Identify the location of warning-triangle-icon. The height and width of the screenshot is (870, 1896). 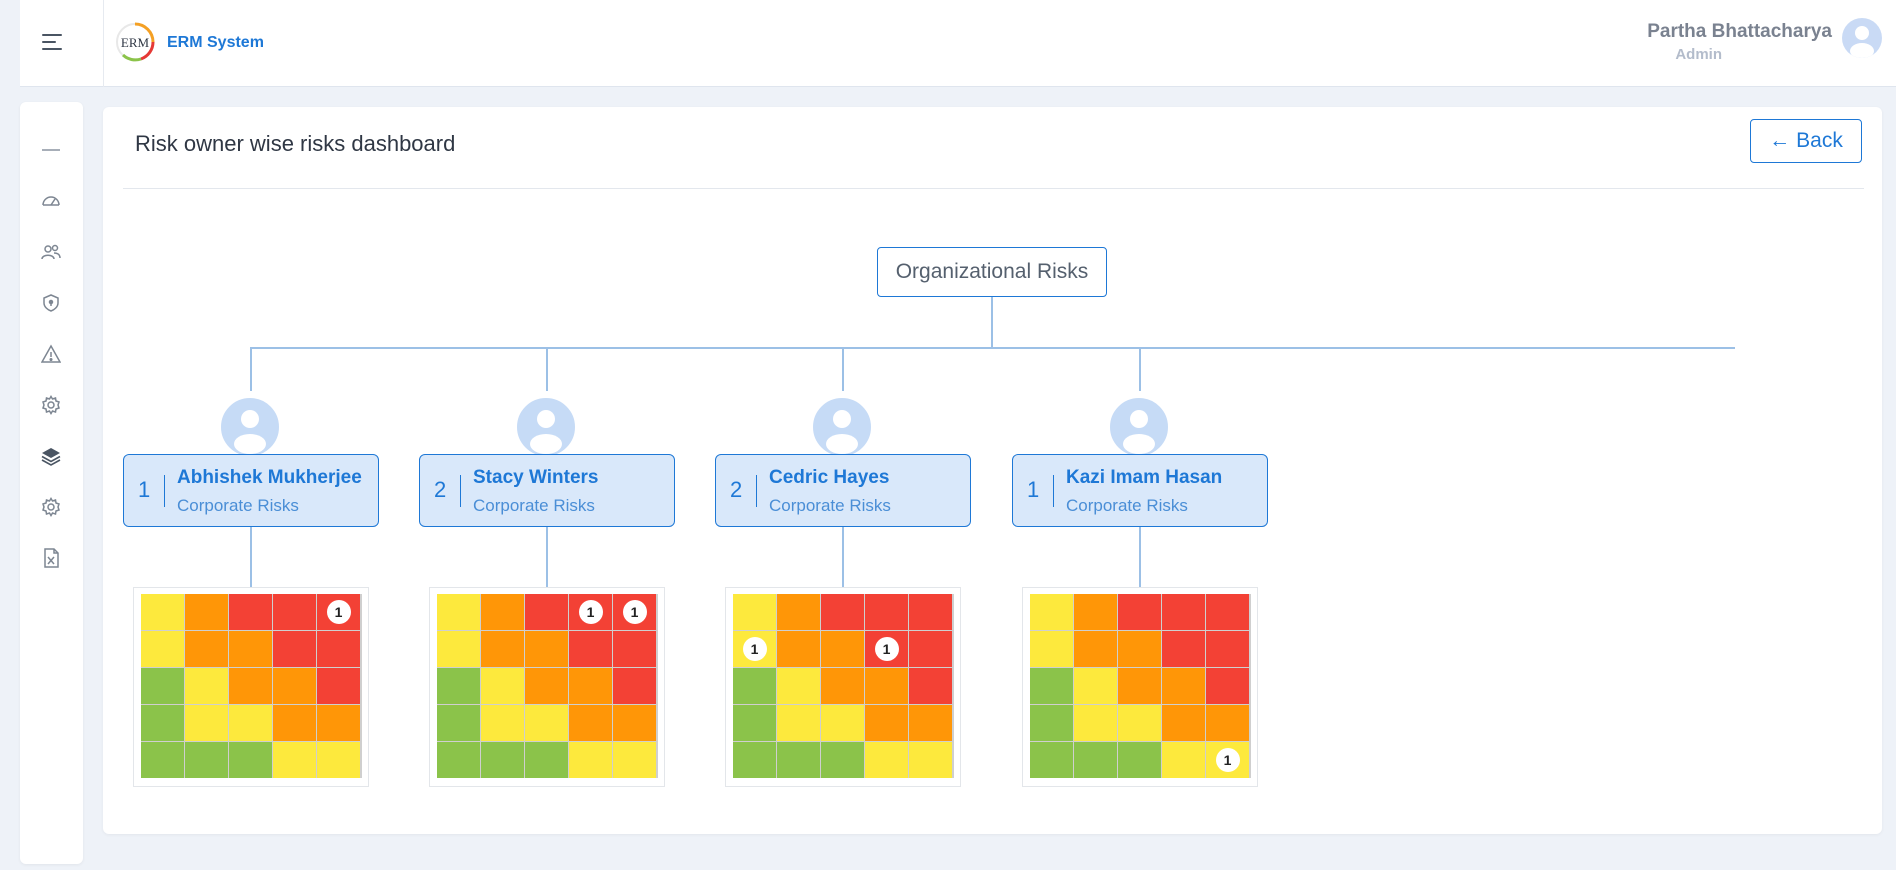
(51, 354).